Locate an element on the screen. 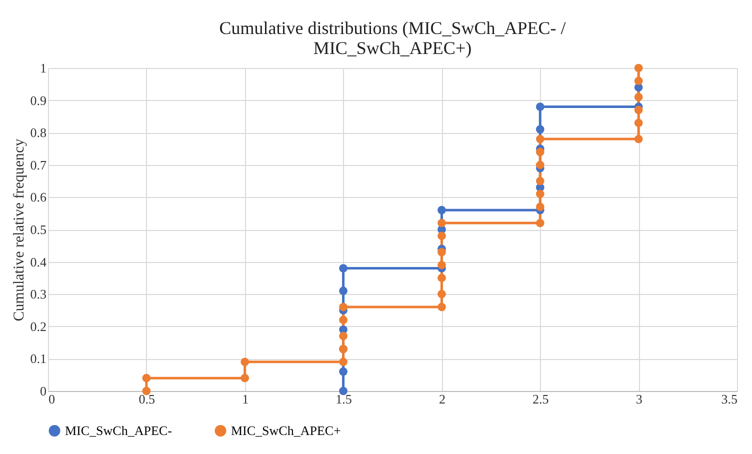 Image resolution: width=752 pixels, height=454 pixels. x-tick-label: 3 is located at coordinates (639, 399).